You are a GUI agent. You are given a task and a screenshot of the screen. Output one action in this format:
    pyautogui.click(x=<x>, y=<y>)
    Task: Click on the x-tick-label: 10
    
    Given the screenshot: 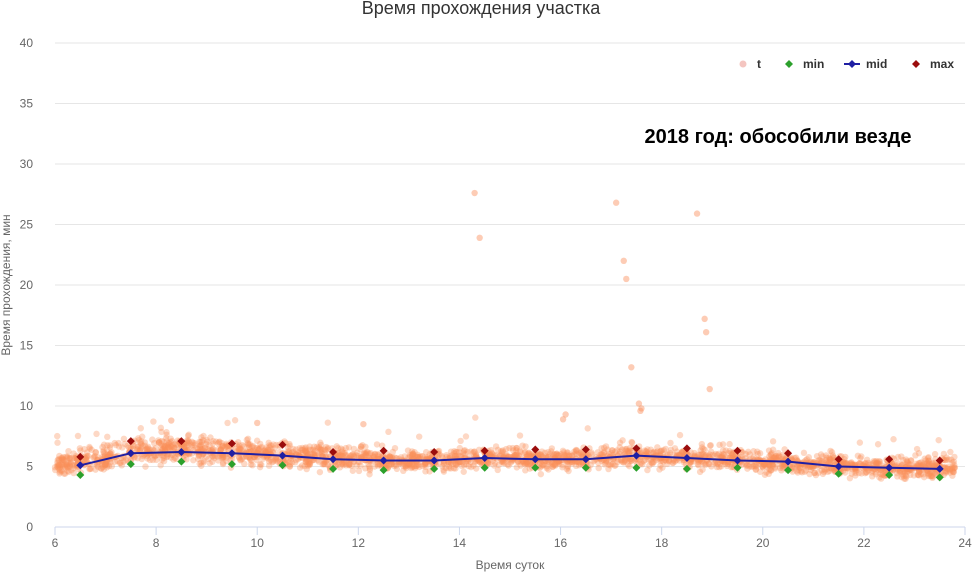 What is the action you would take?
    pyautogui.click(x=258, y=543)
    